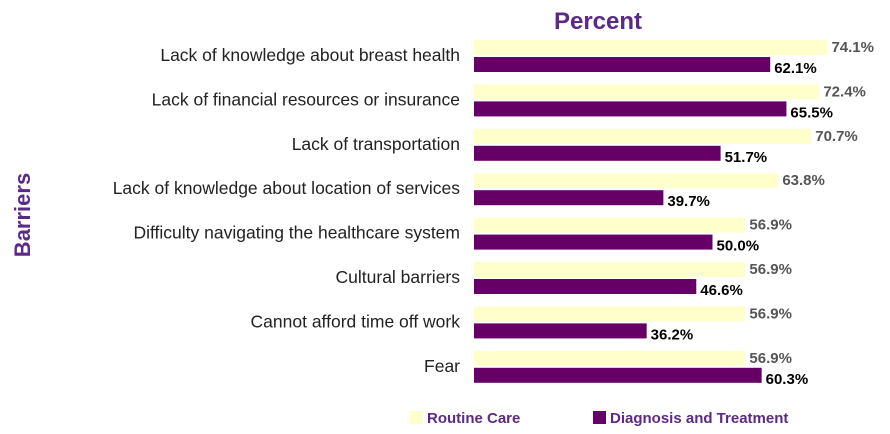 This screenshot has height=434, width=890. What do you see at coordinates (738, 246) in the screenshot?
I see `data-label-diagnosis-treatment: 50.0%` at bounding box center [738, 246].